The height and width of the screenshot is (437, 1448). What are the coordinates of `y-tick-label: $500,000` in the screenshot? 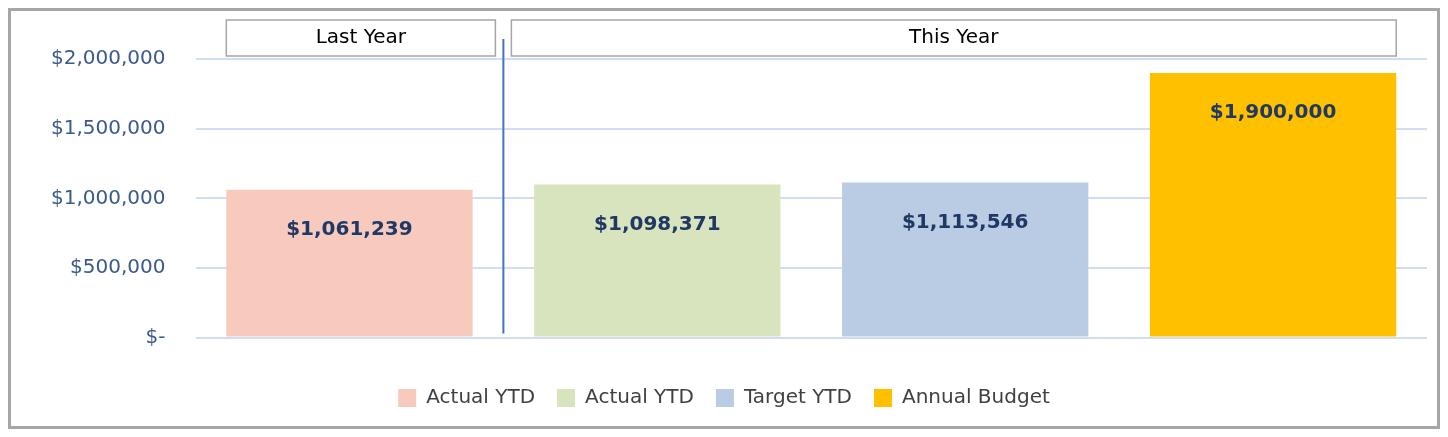 It's located at (118, 266).